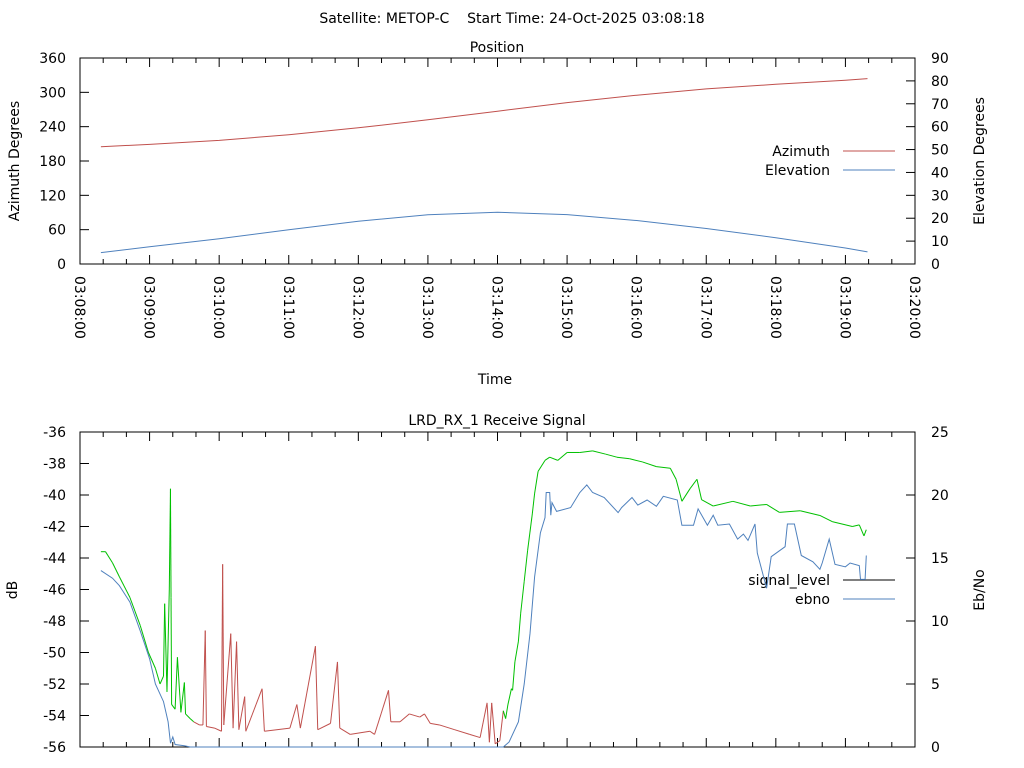 The image size is (1024, 768). What do you see at coordinates (61, 265) in the screenshot?
I see `y-tick-label: 0` at bounding box center [61, 265].